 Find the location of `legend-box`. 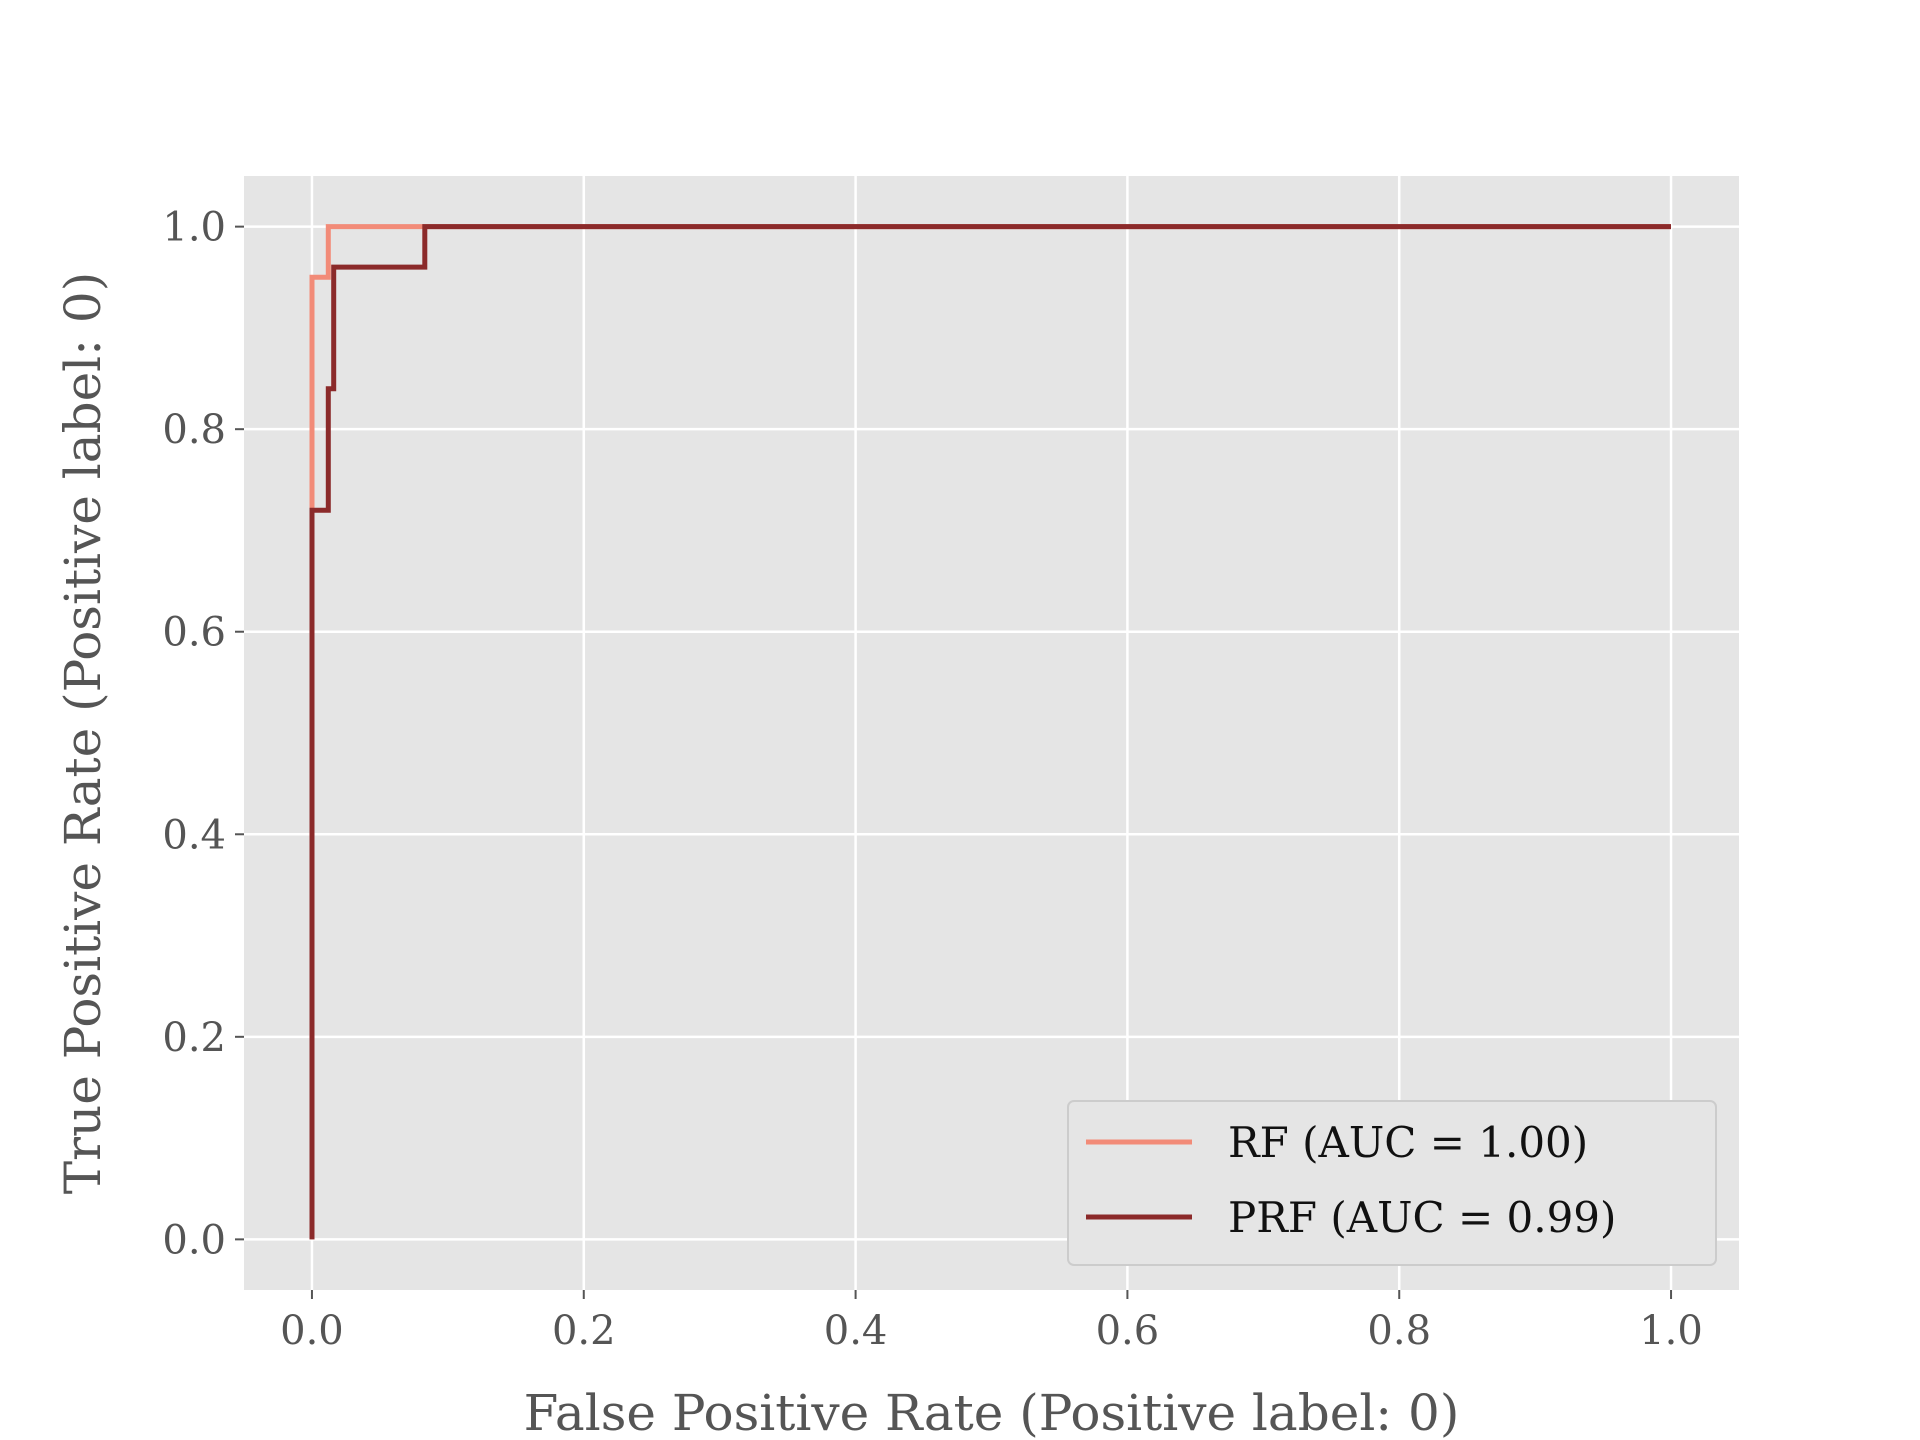

legend-box is located at coordinates (1392, 1183).